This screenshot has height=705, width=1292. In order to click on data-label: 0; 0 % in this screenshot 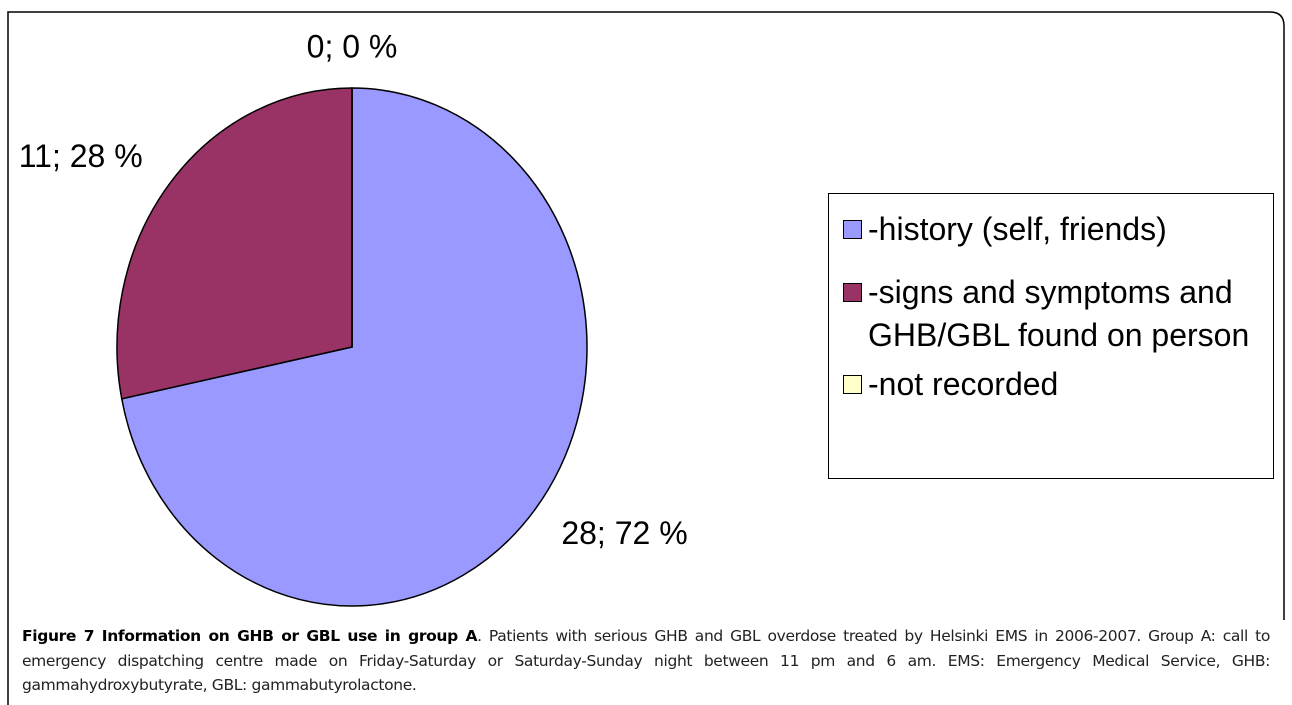, I will do `click(352, 47)`.